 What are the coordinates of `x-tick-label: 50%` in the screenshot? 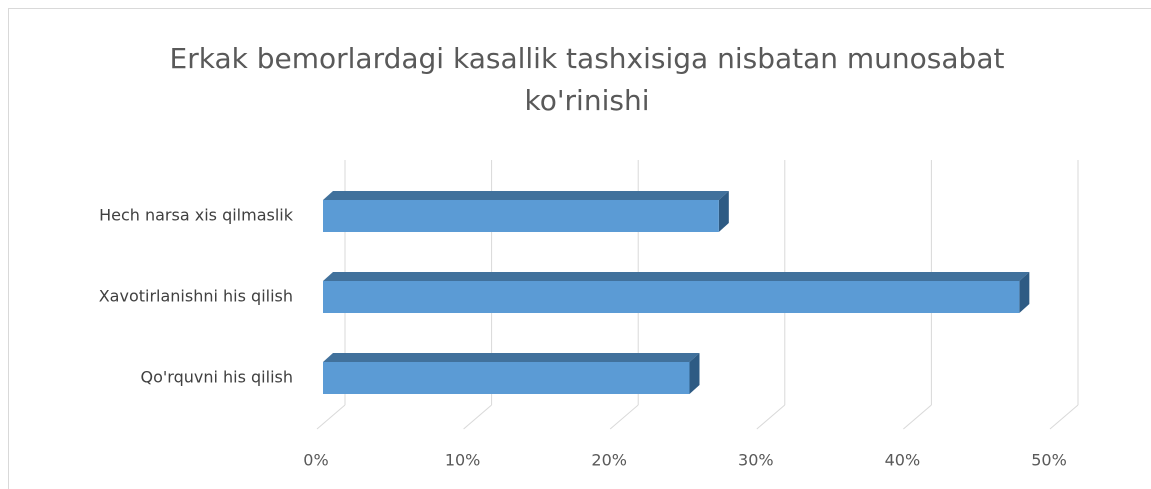 It's located at (1049, 460).